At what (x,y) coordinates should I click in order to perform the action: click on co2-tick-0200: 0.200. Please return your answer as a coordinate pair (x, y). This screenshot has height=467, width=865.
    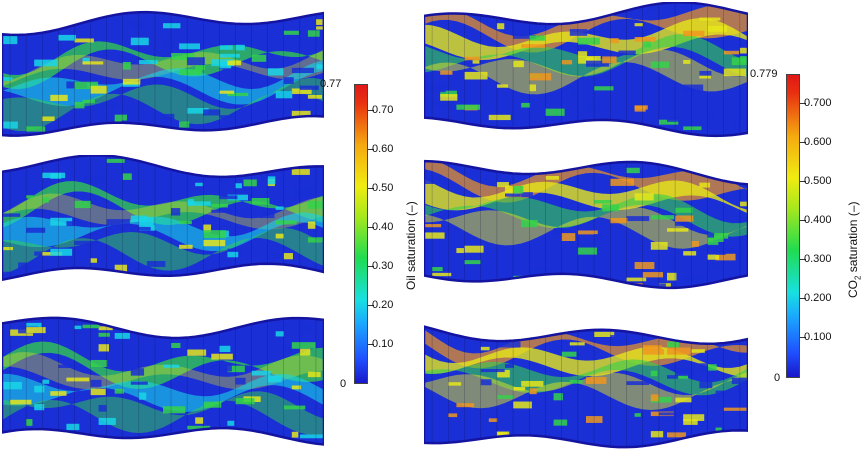
    Looking at the image, I should click on (818, 298).